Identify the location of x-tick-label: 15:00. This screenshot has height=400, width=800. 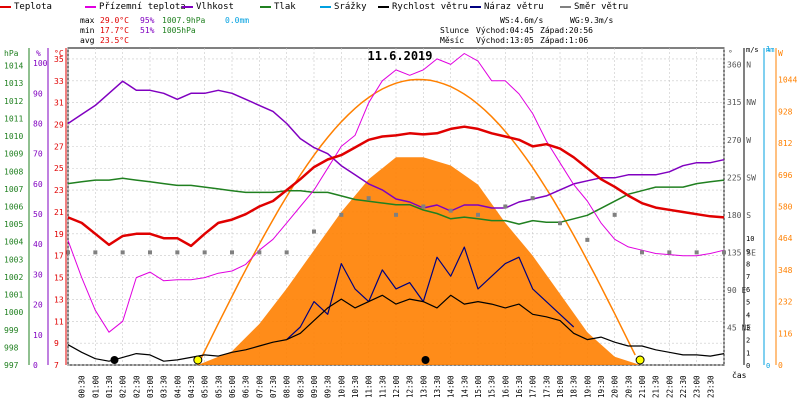
(478, 386).